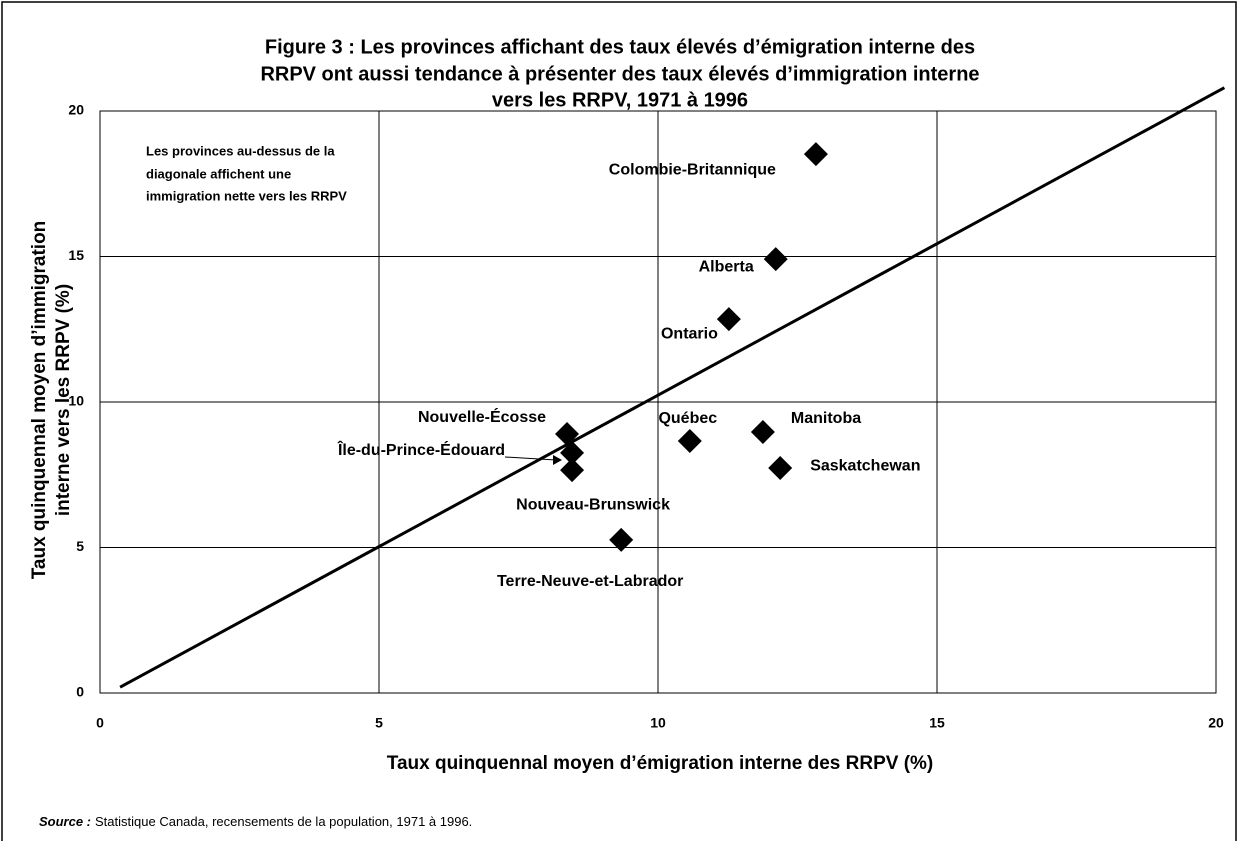 This screenshot has height=841, width=1238. What do you see at coordinates (63, 400) in the screenshot?
I see `y-axis-label: interne vers les RRPV (%)` at bounding box center [63, 400].